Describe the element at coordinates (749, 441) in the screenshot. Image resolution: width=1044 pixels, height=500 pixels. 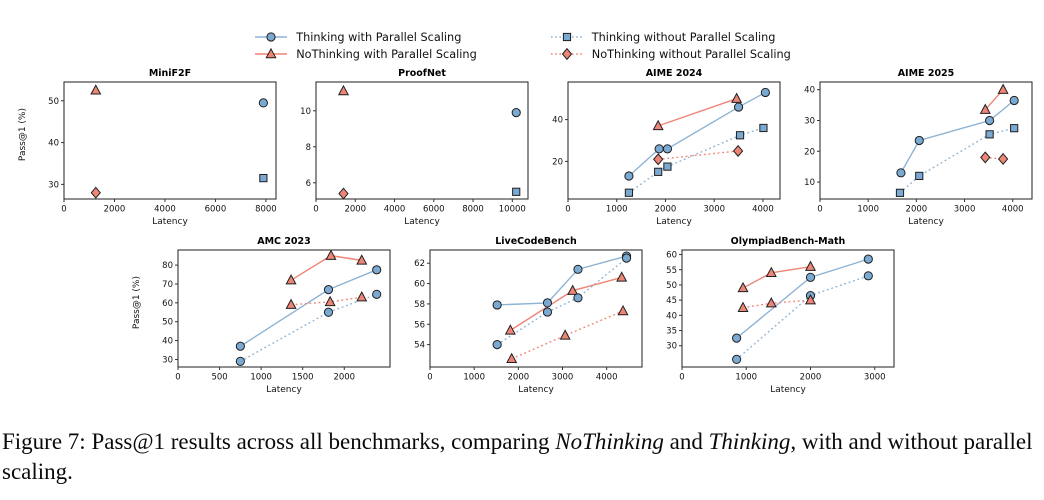
I see `caption-italic-thinking: Thinking` at that location.